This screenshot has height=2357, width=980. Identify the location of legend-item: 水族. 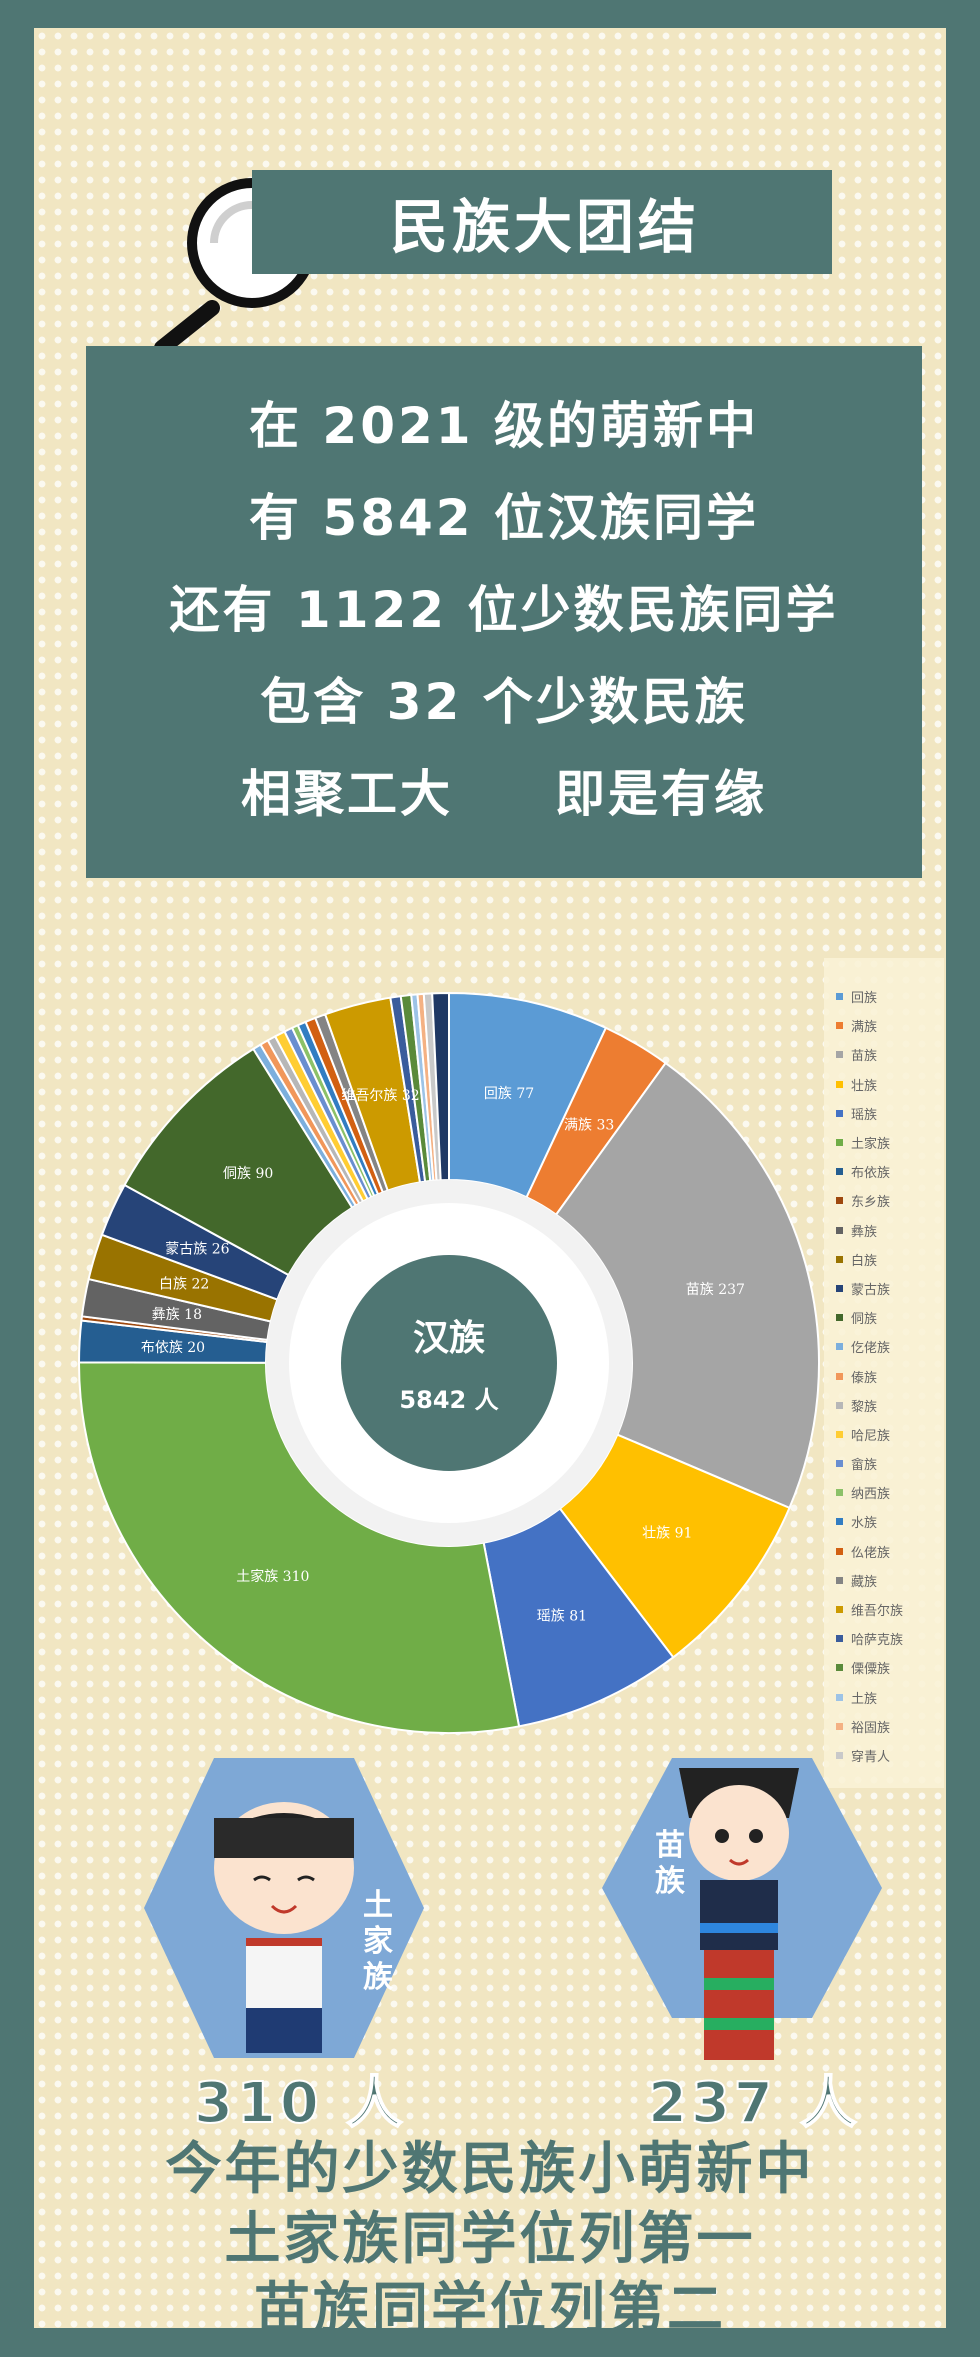
(884, 1521).